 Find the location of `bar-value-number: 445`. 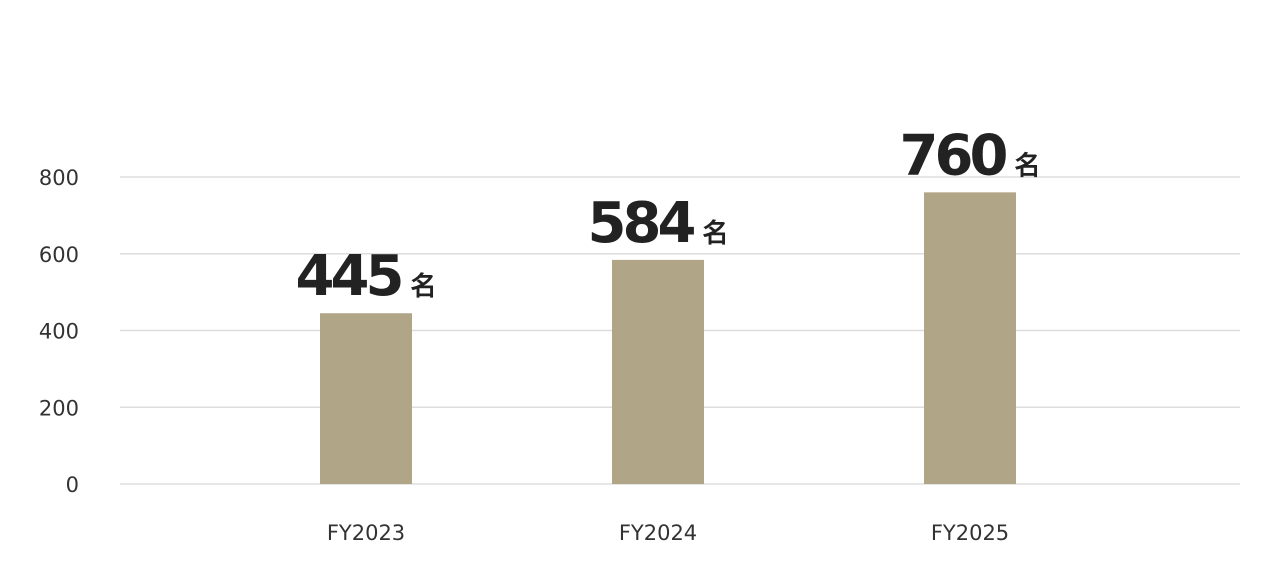

bar-value-number: 445 is located at coordinates (349, 276).